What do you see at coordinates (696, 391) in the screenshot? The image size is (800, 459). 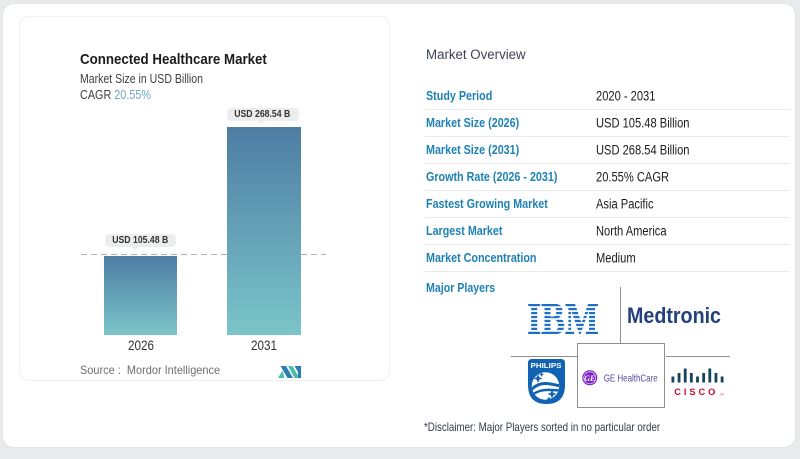 I see `svg-text: CISCO` at bounding box center [696, 391].